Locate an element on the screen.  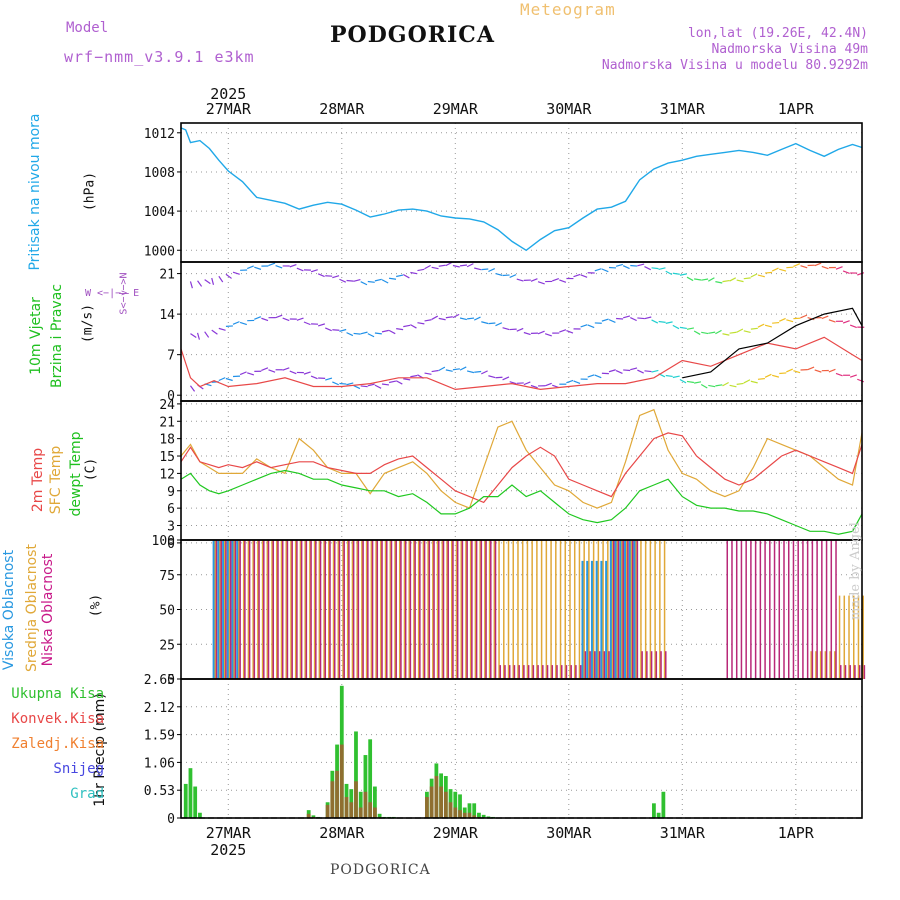
y-tick-label: 9 is located at coordinates (171, 492).